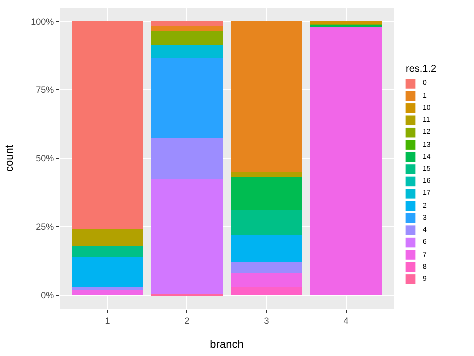 The width and height of the screenshot is (474, 356). Describe the element at coordinates (267, 321) in the screenshot. I see `x-tick-label: 3` at that location.